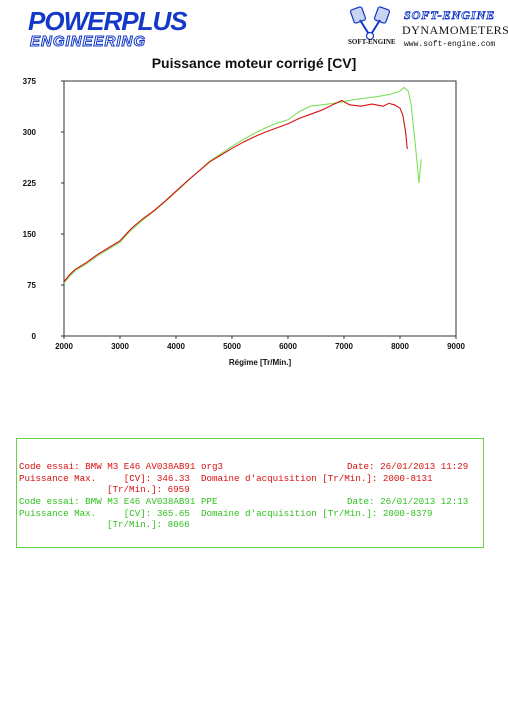 This screenshot has width=508, height=720. What do you see at coordinates (30, 234) in the screenshot?
I see `y-tick-label: 150` at bounding box center [30, 234].